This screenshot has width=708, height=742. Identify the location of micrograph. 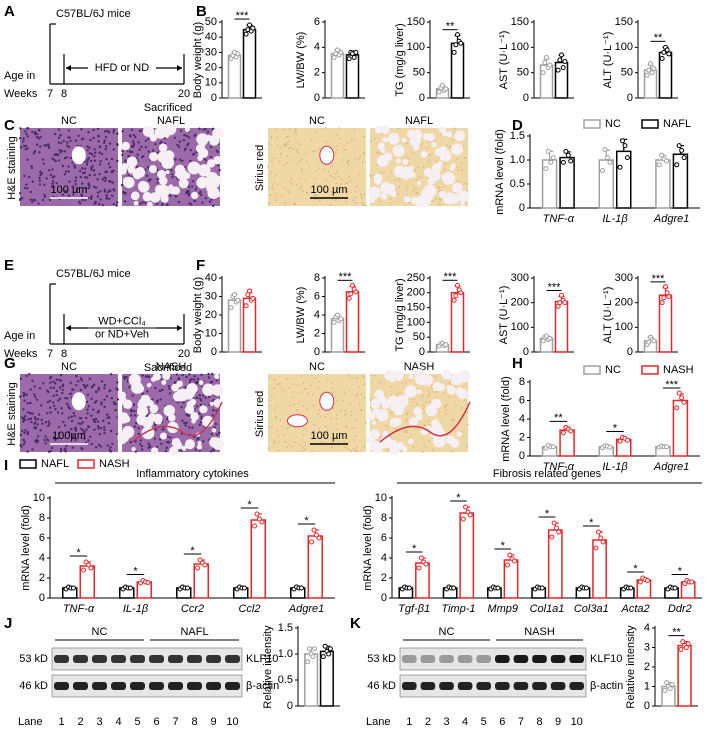
(170, 413).